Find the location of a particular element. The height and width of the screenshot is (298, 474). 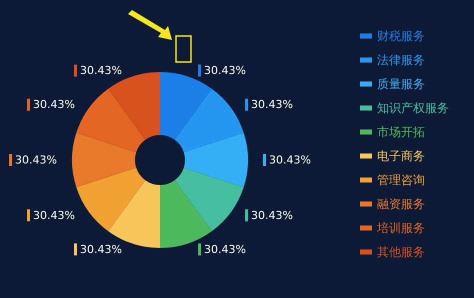

legend-label: 融资服务 is located at coordinates (401, 204).